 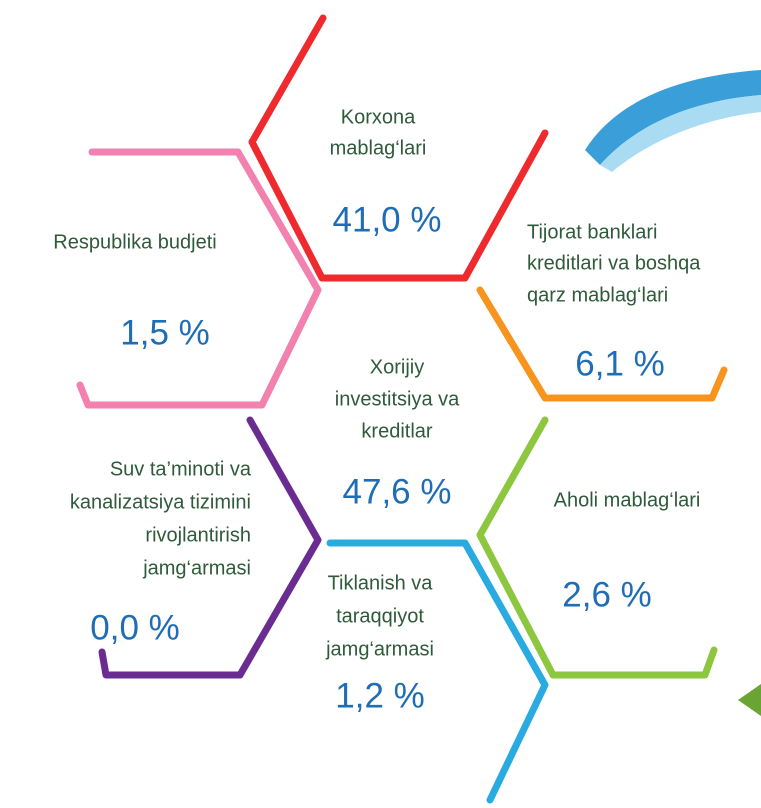 I want to click on label: investitsiya va, so click(x=397, y=399).